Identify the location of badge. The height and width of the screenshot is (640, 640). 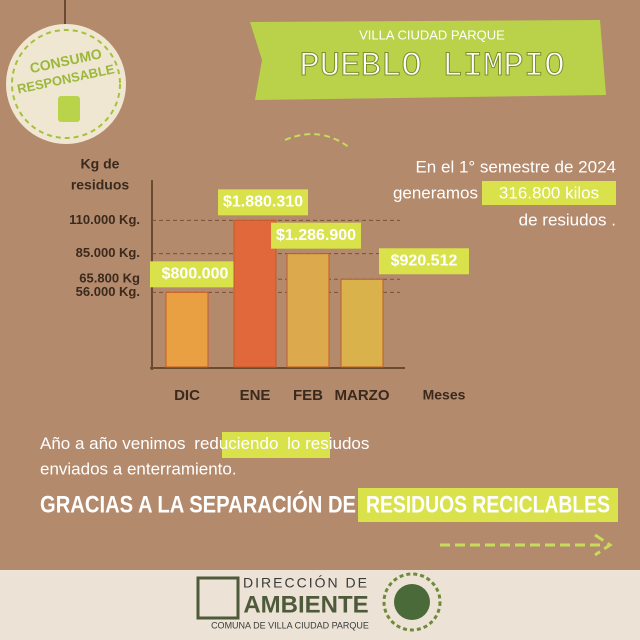
(66, 84).